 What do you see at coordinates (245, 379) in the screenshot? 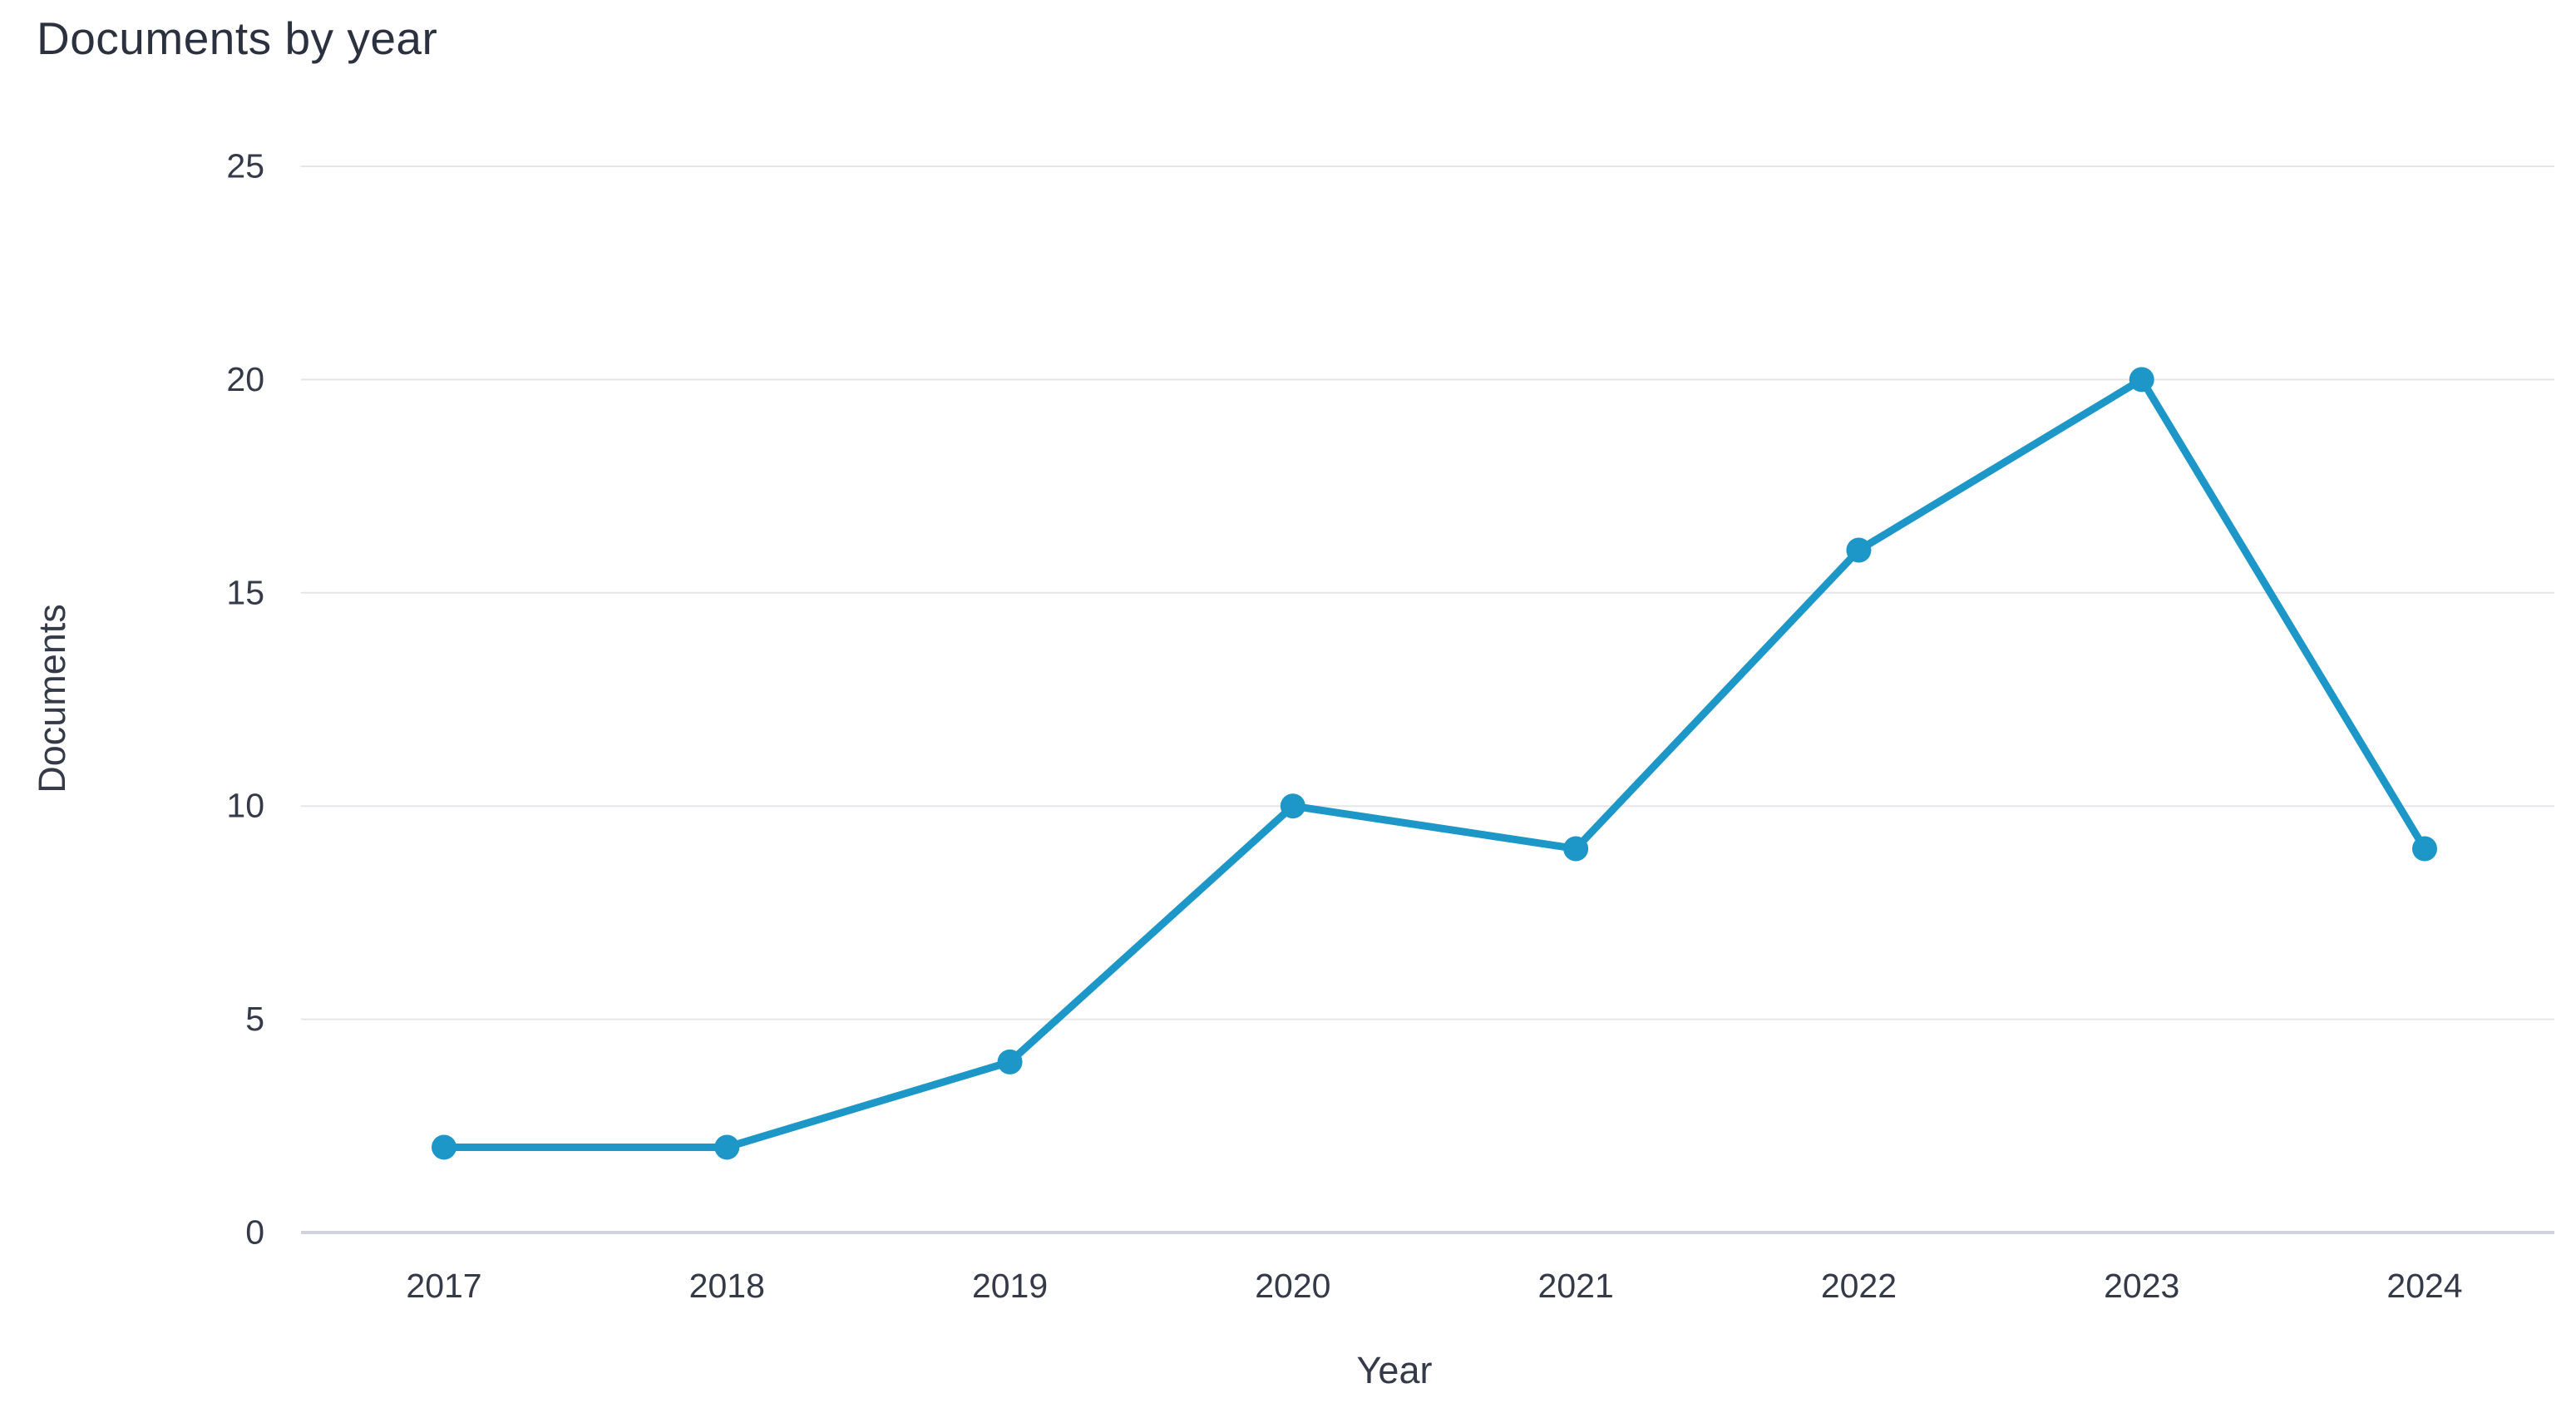
I see `y-tick-label-20: 20` at bounding box center [245, 379].